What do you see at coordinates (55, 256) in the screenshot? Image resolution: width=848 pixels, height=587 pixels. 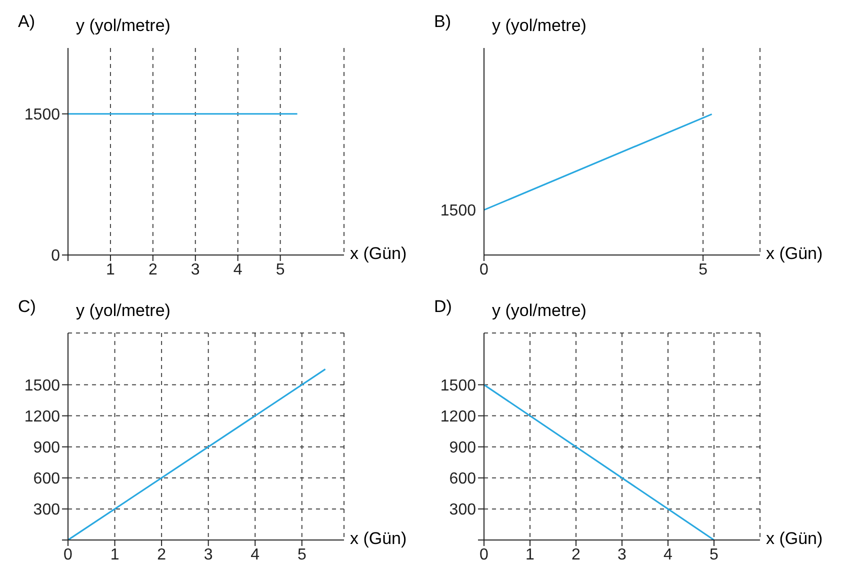 I see `y-tick-label: 0` at bounding box center [55, 256].